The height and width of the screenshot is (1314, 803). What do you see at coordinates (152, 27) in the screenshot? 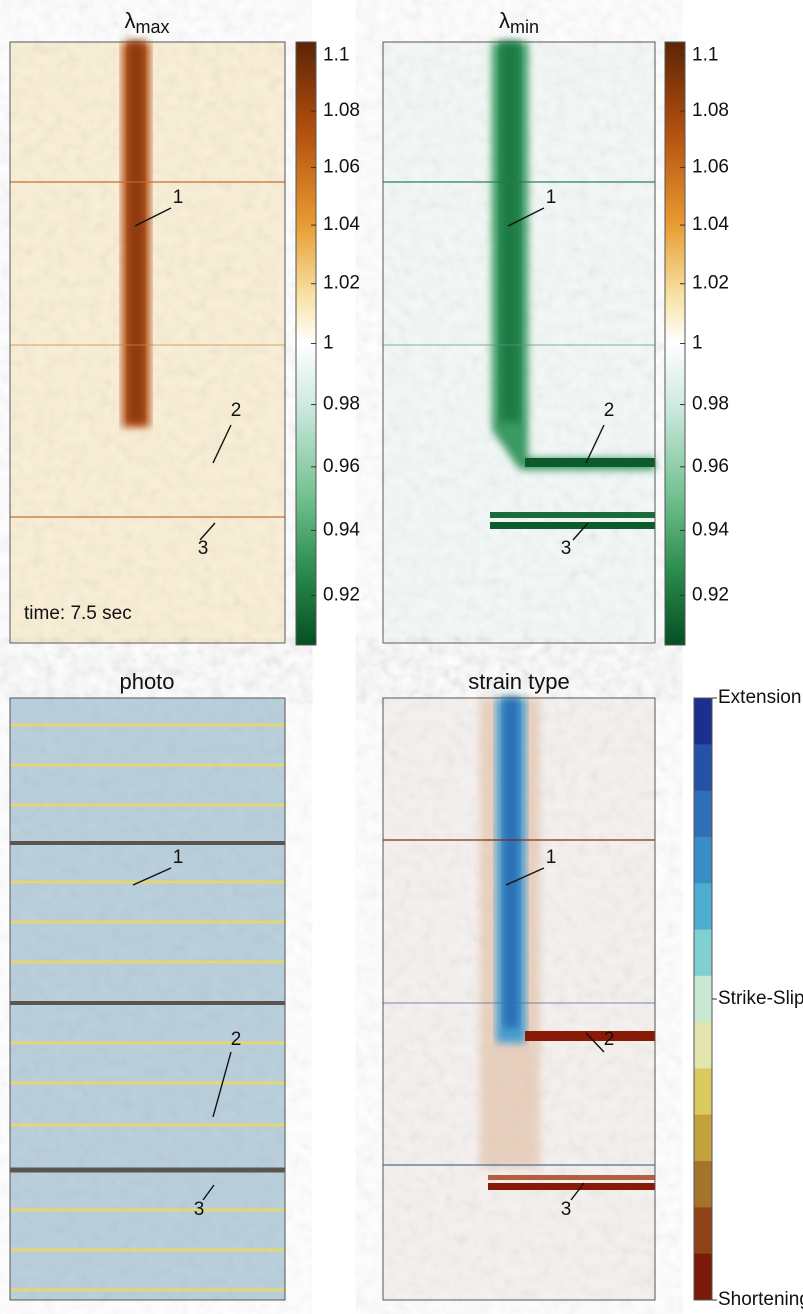
I see `title-subscript: max` at bounding box center [152, 27].